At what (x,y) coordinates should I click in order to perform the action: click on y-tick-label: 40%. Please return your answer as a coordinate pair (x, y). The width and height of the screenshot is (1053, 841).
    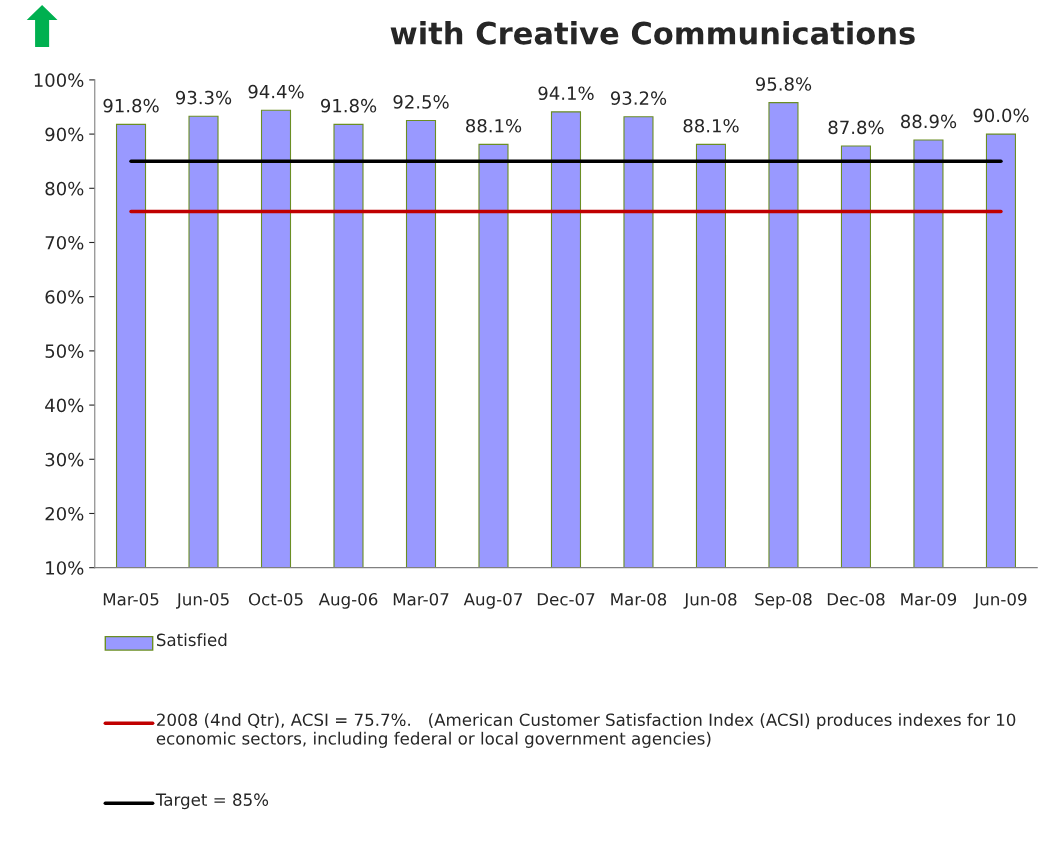
    Looking at the image, I should click on (64, 405).